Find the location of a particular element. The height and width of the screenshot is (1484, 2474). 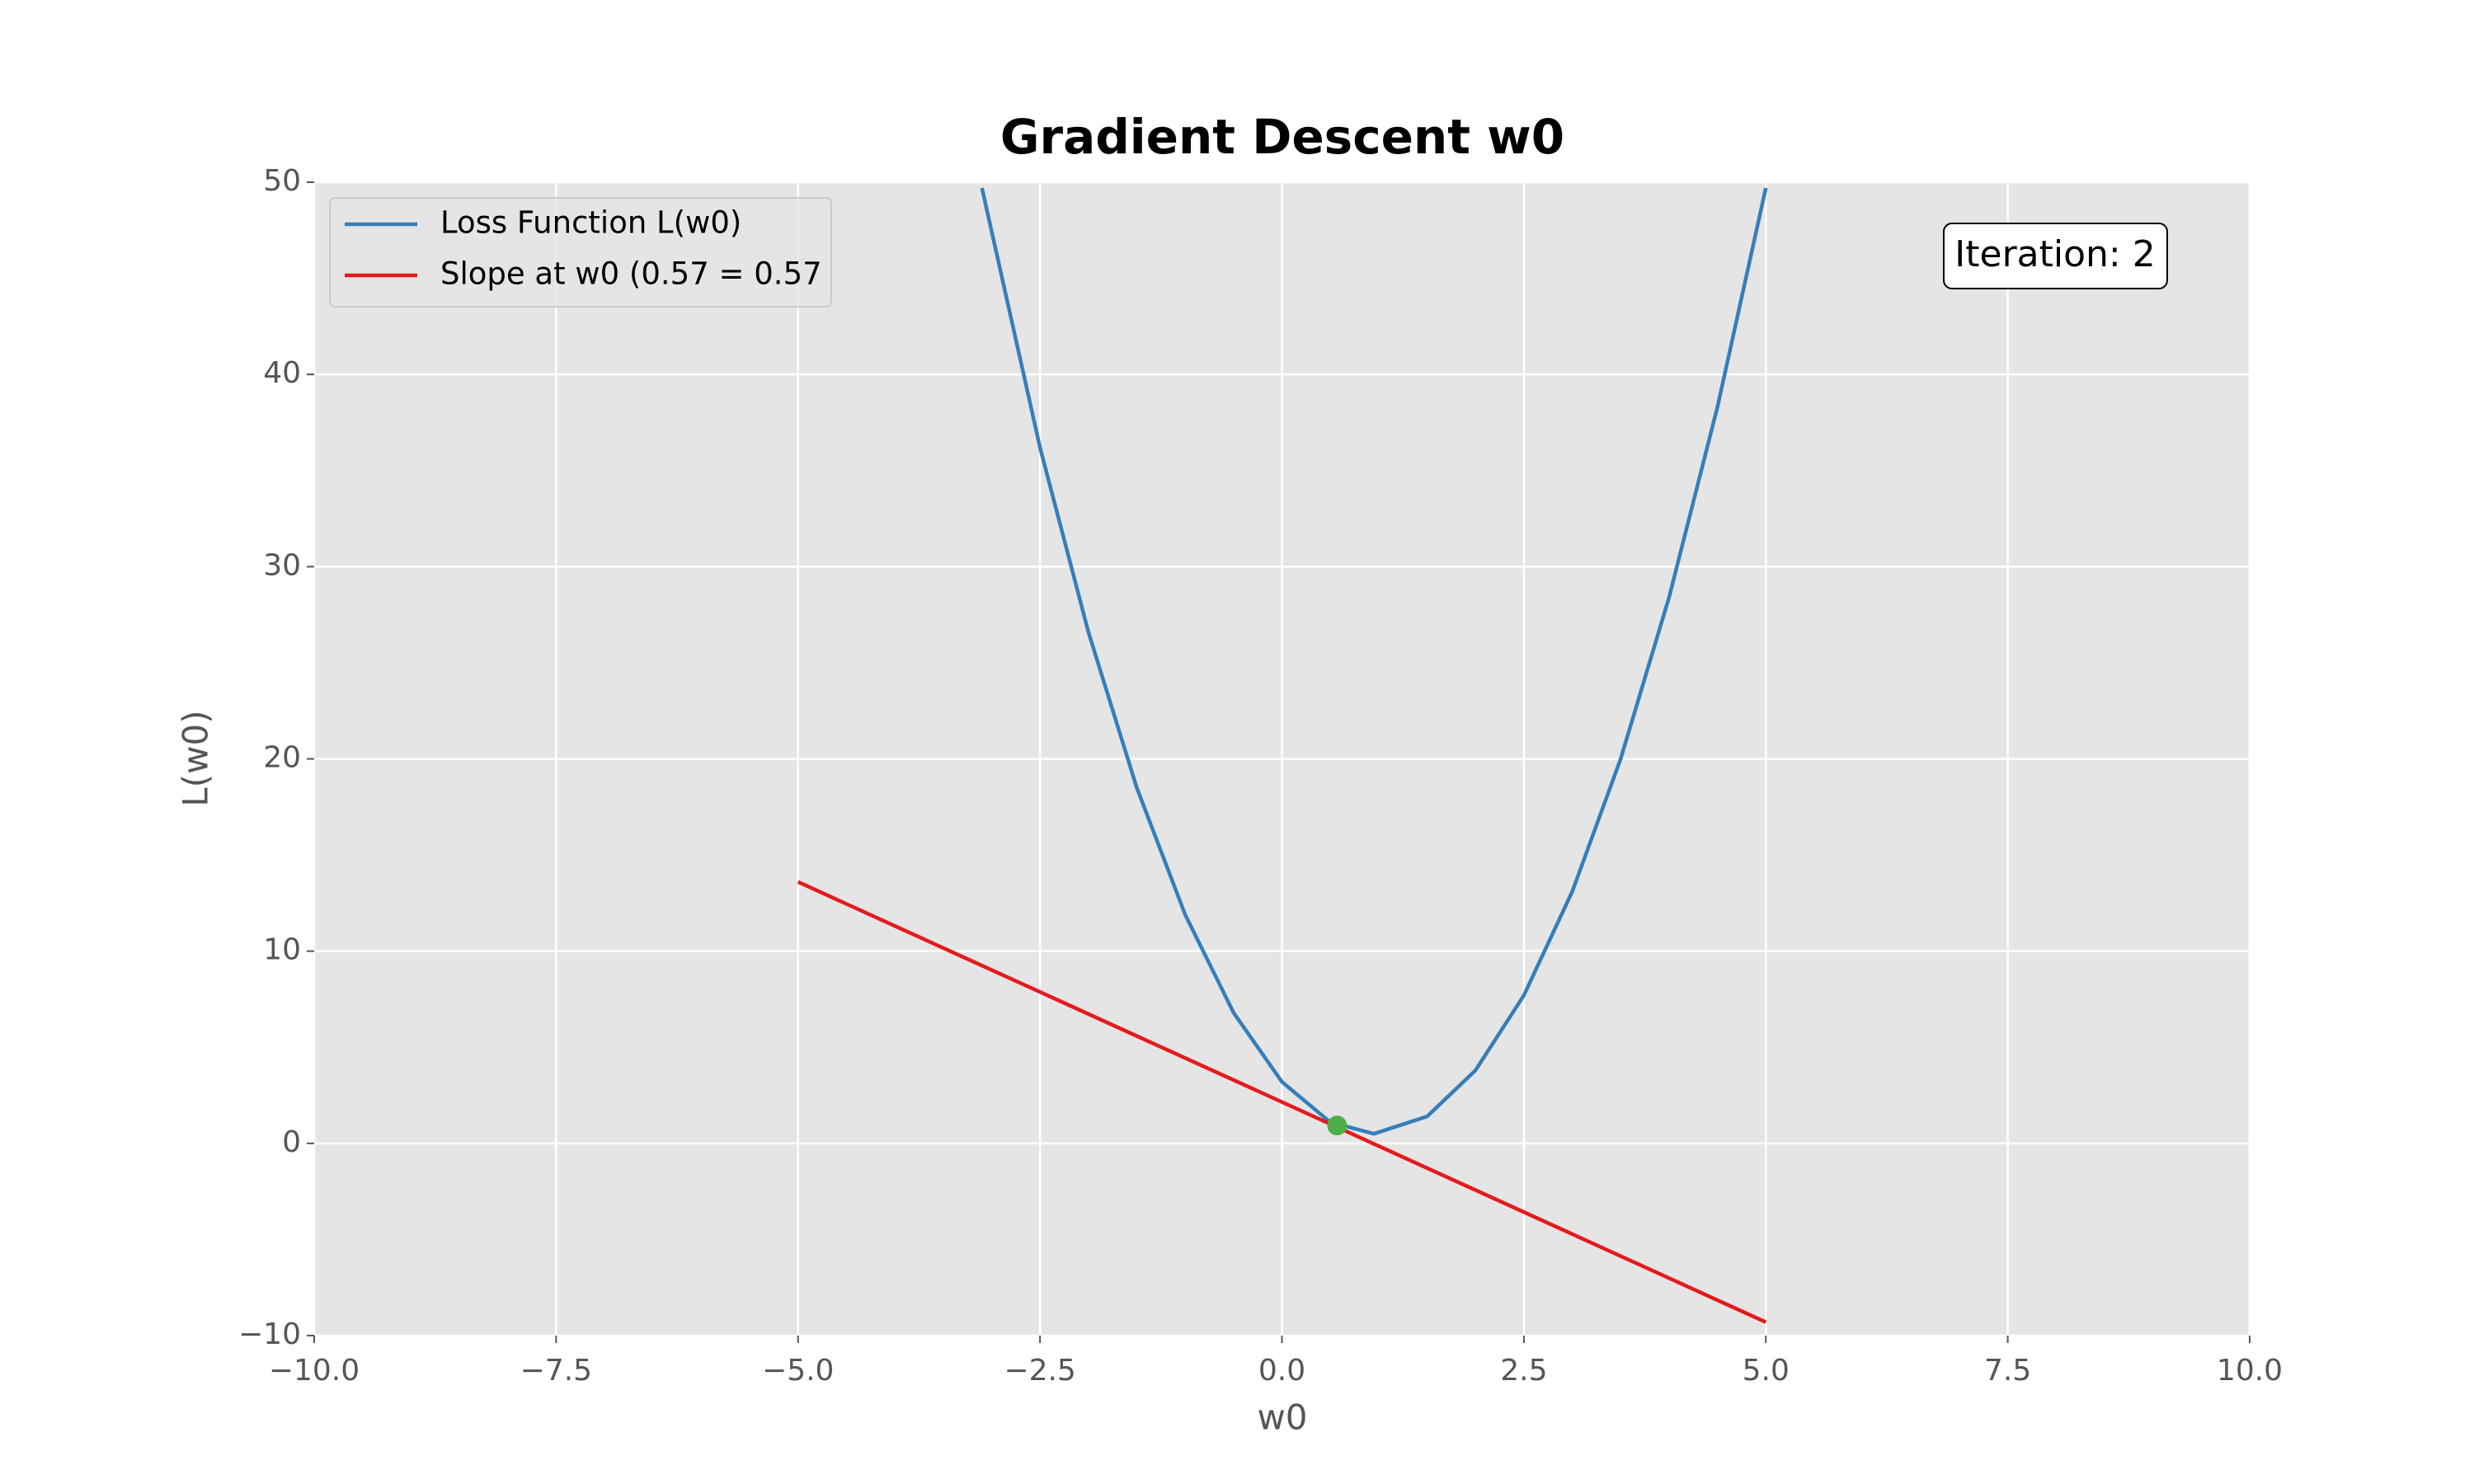

annotation-box is located at coordinates (2055, 256).